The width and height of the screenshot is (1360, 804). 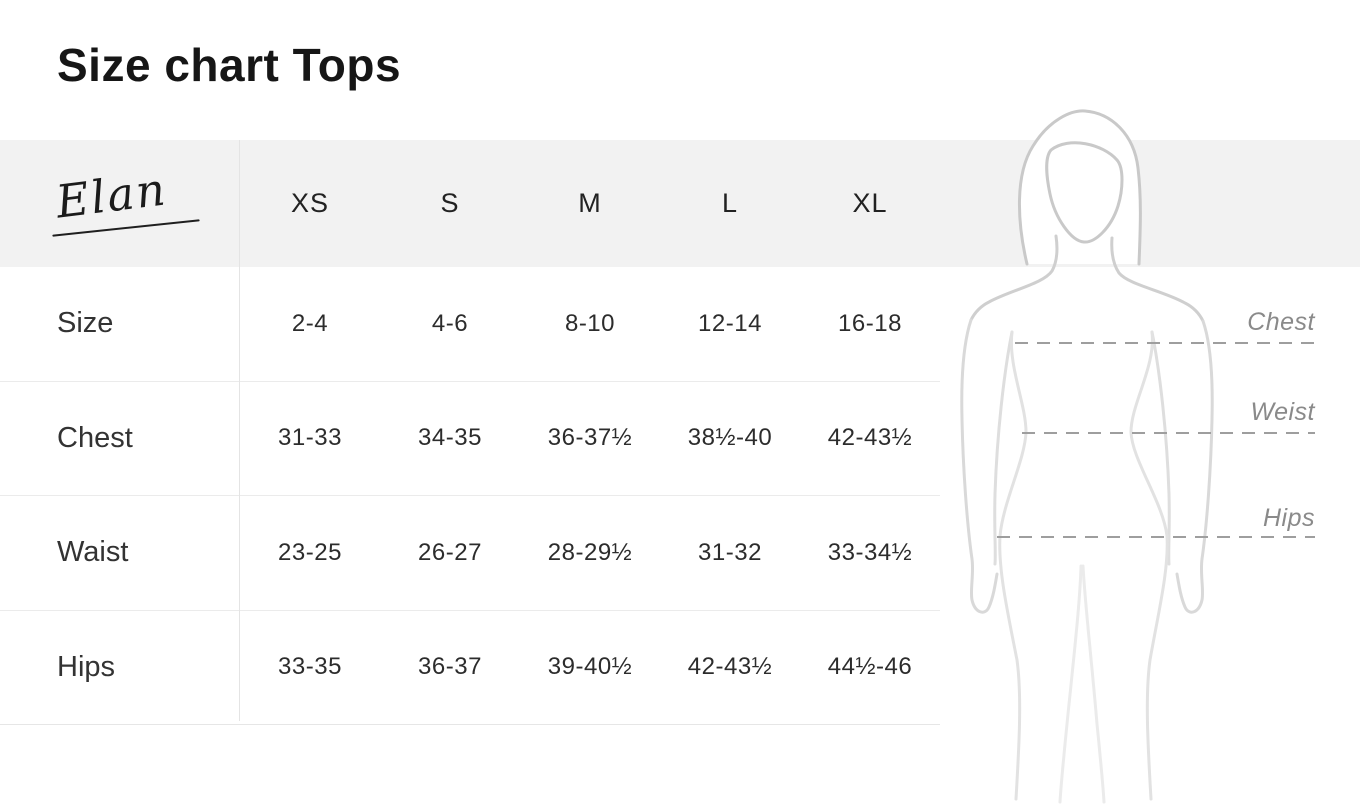 I want to click on size-value-cell: 31-33, so click(x=310, y=438).